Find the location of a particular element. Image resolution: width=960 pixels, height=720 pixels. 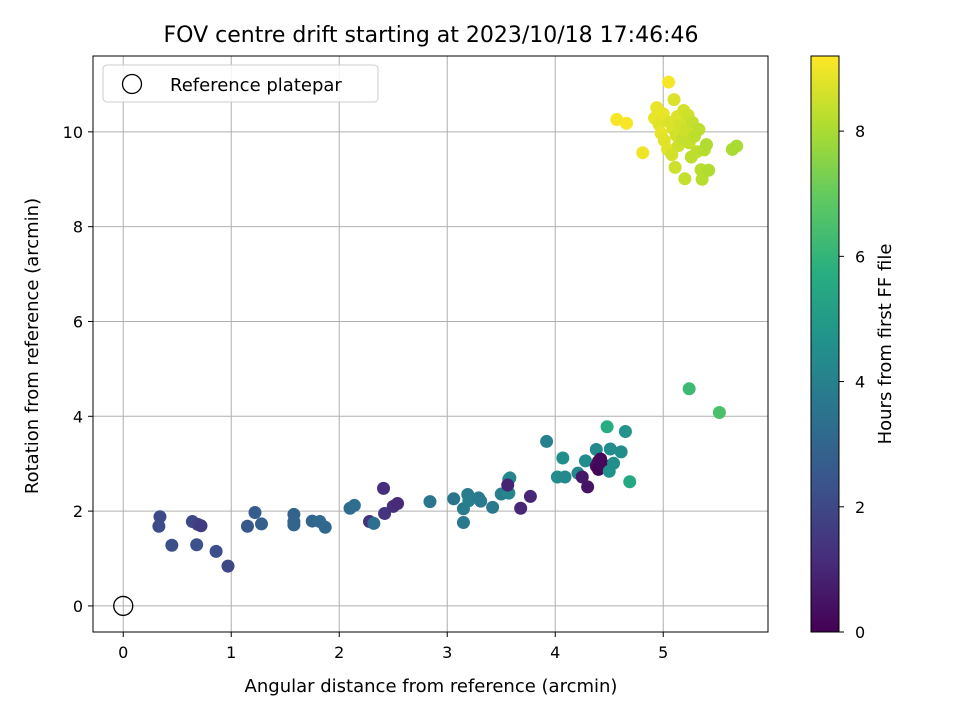

reference-point-layer is located at coordinates (123, 606).